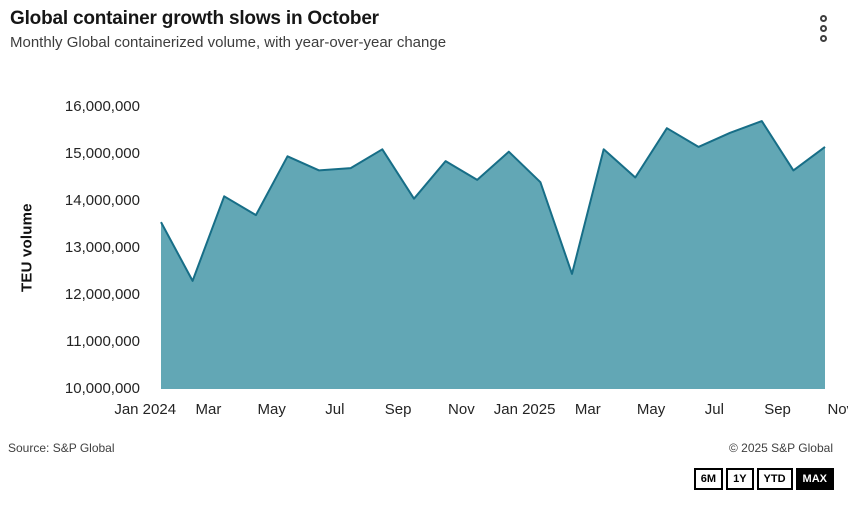  Describe the element at coordinates (524, 409) in the screenshot. I see `x-axis-tick-label: Jan 2025` at that location.